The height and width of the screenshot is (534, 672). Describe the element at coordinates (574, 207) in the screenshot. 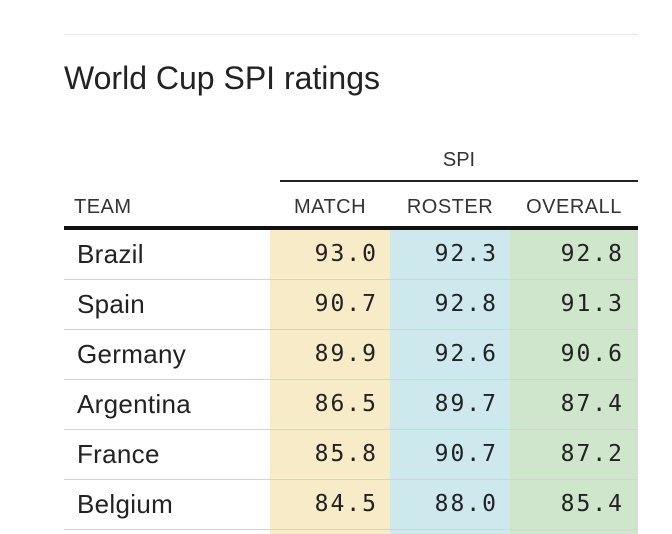

I see `column-header-overall: OVERALL` at that location.